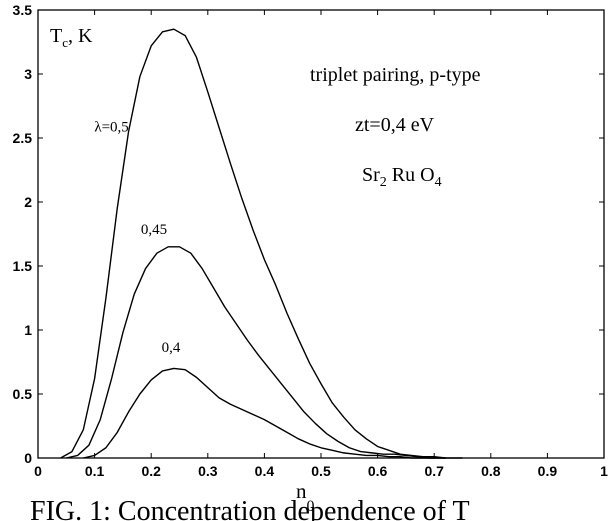 The height and width of the screenshot is (521, 610). What do you see at coordinates (28, 330) in the screenshot?
I see `y-tick-label: 1` at bounding box center [28, 330].